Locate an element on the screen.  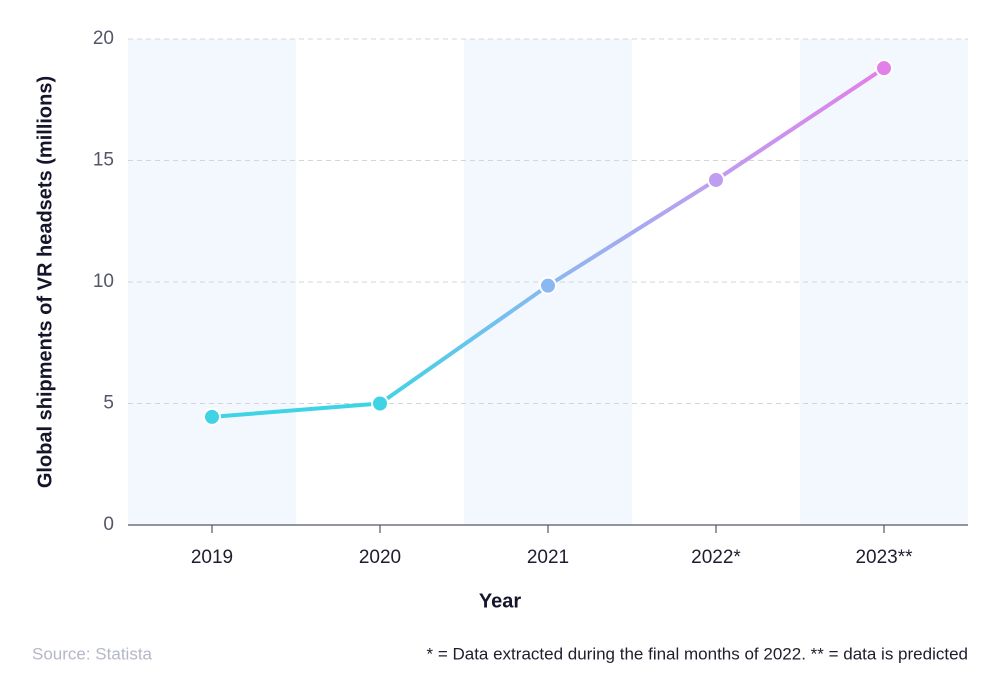
y-tick-label: 0 is located at coordinates (108, 524).